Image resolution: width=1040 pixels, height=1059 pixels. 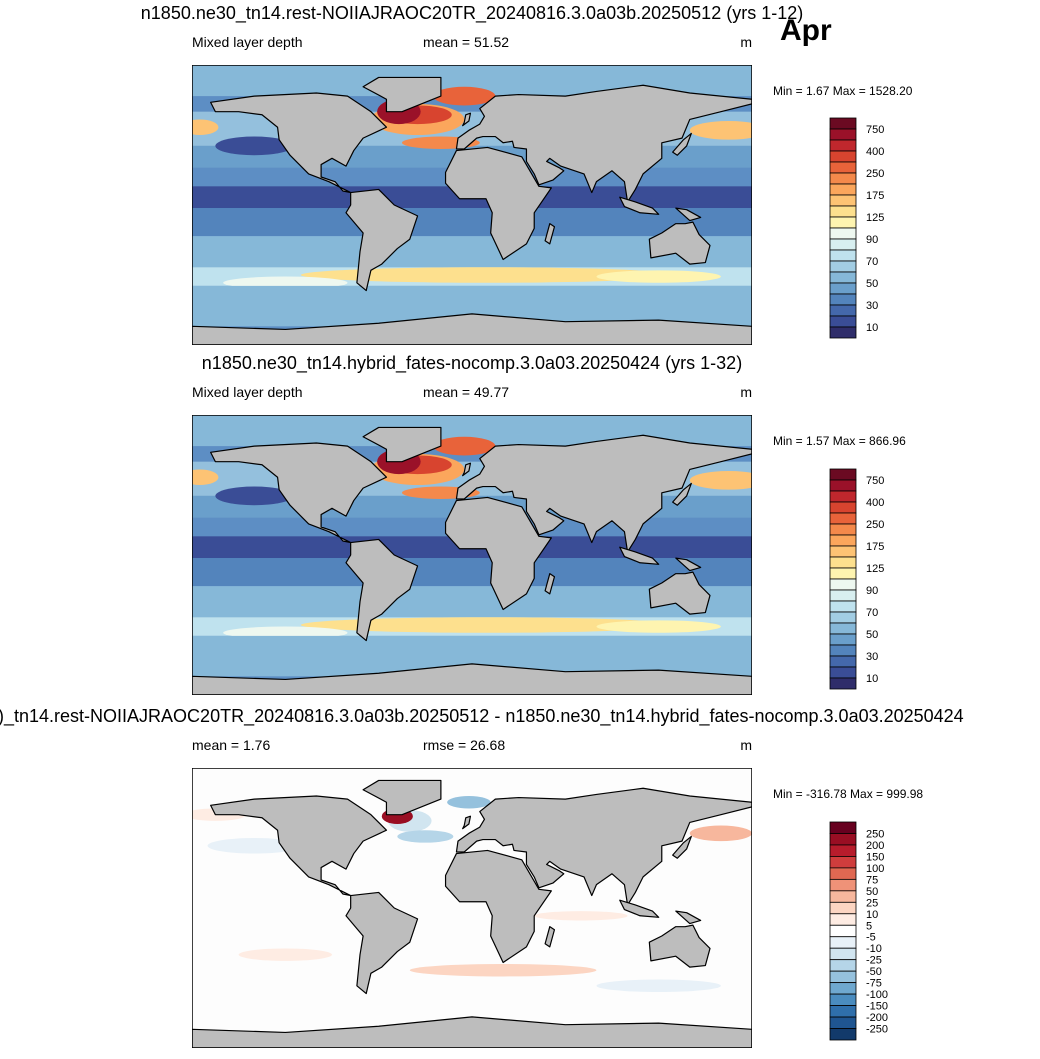 I want to click on colorbar-label: -250, so click(x=877, y=1030).